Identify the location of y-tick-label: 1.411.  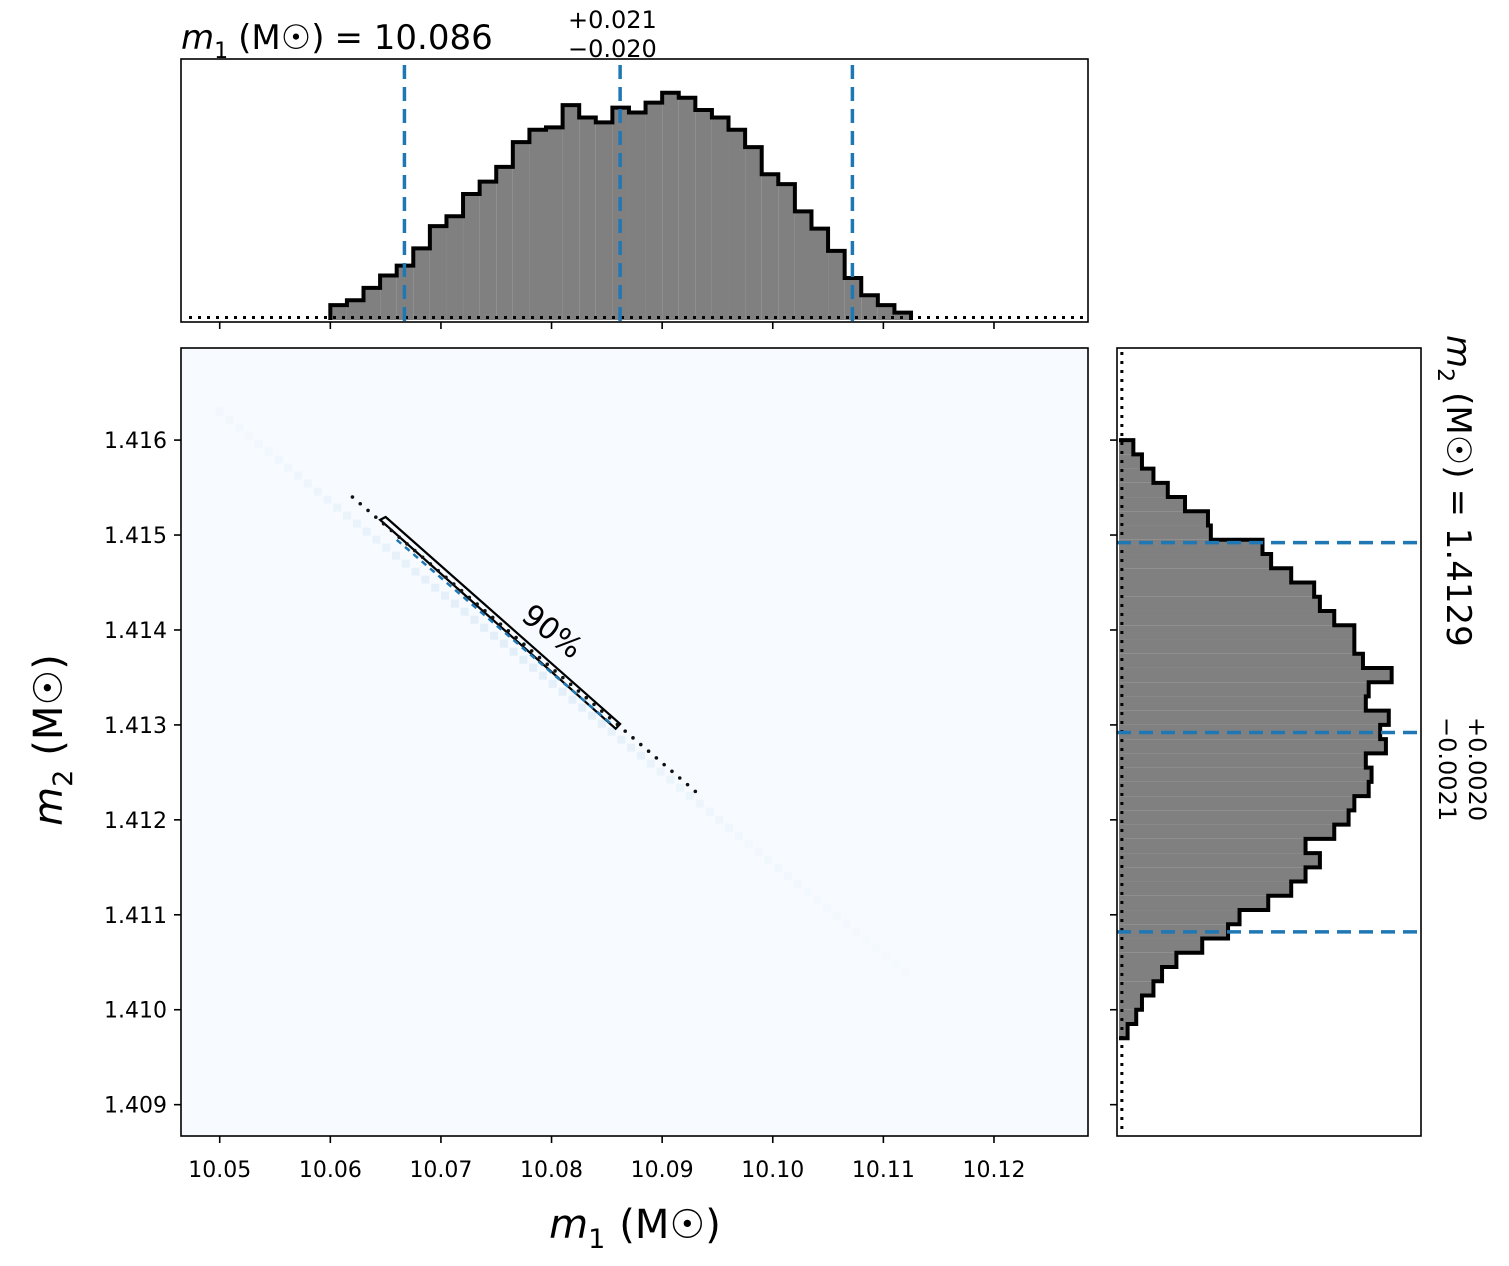
(135, 916).